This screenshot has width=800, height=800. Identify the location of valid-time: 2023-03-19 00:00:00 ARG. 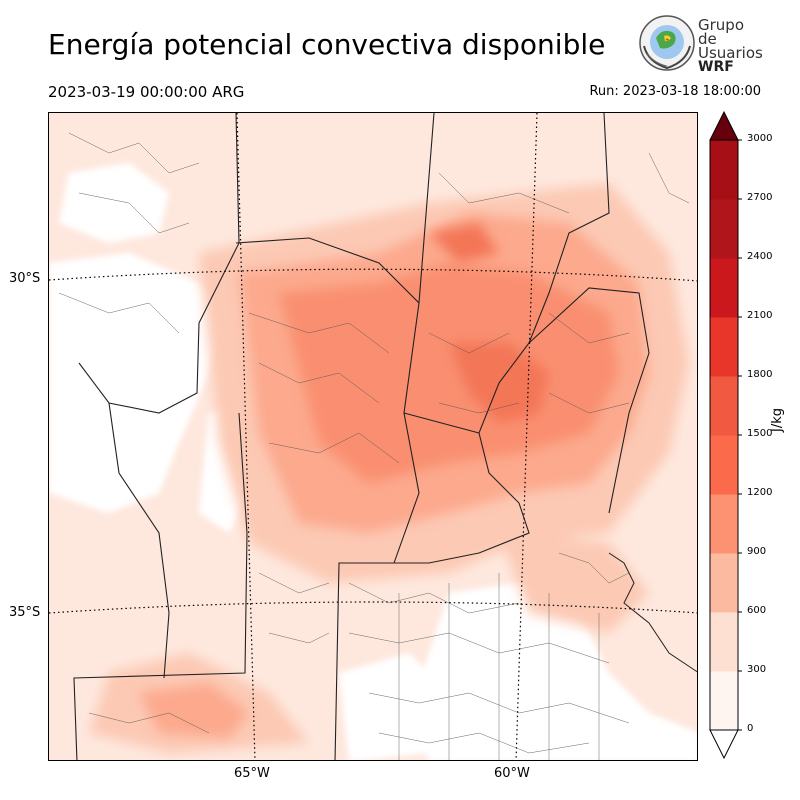
(146, 92).